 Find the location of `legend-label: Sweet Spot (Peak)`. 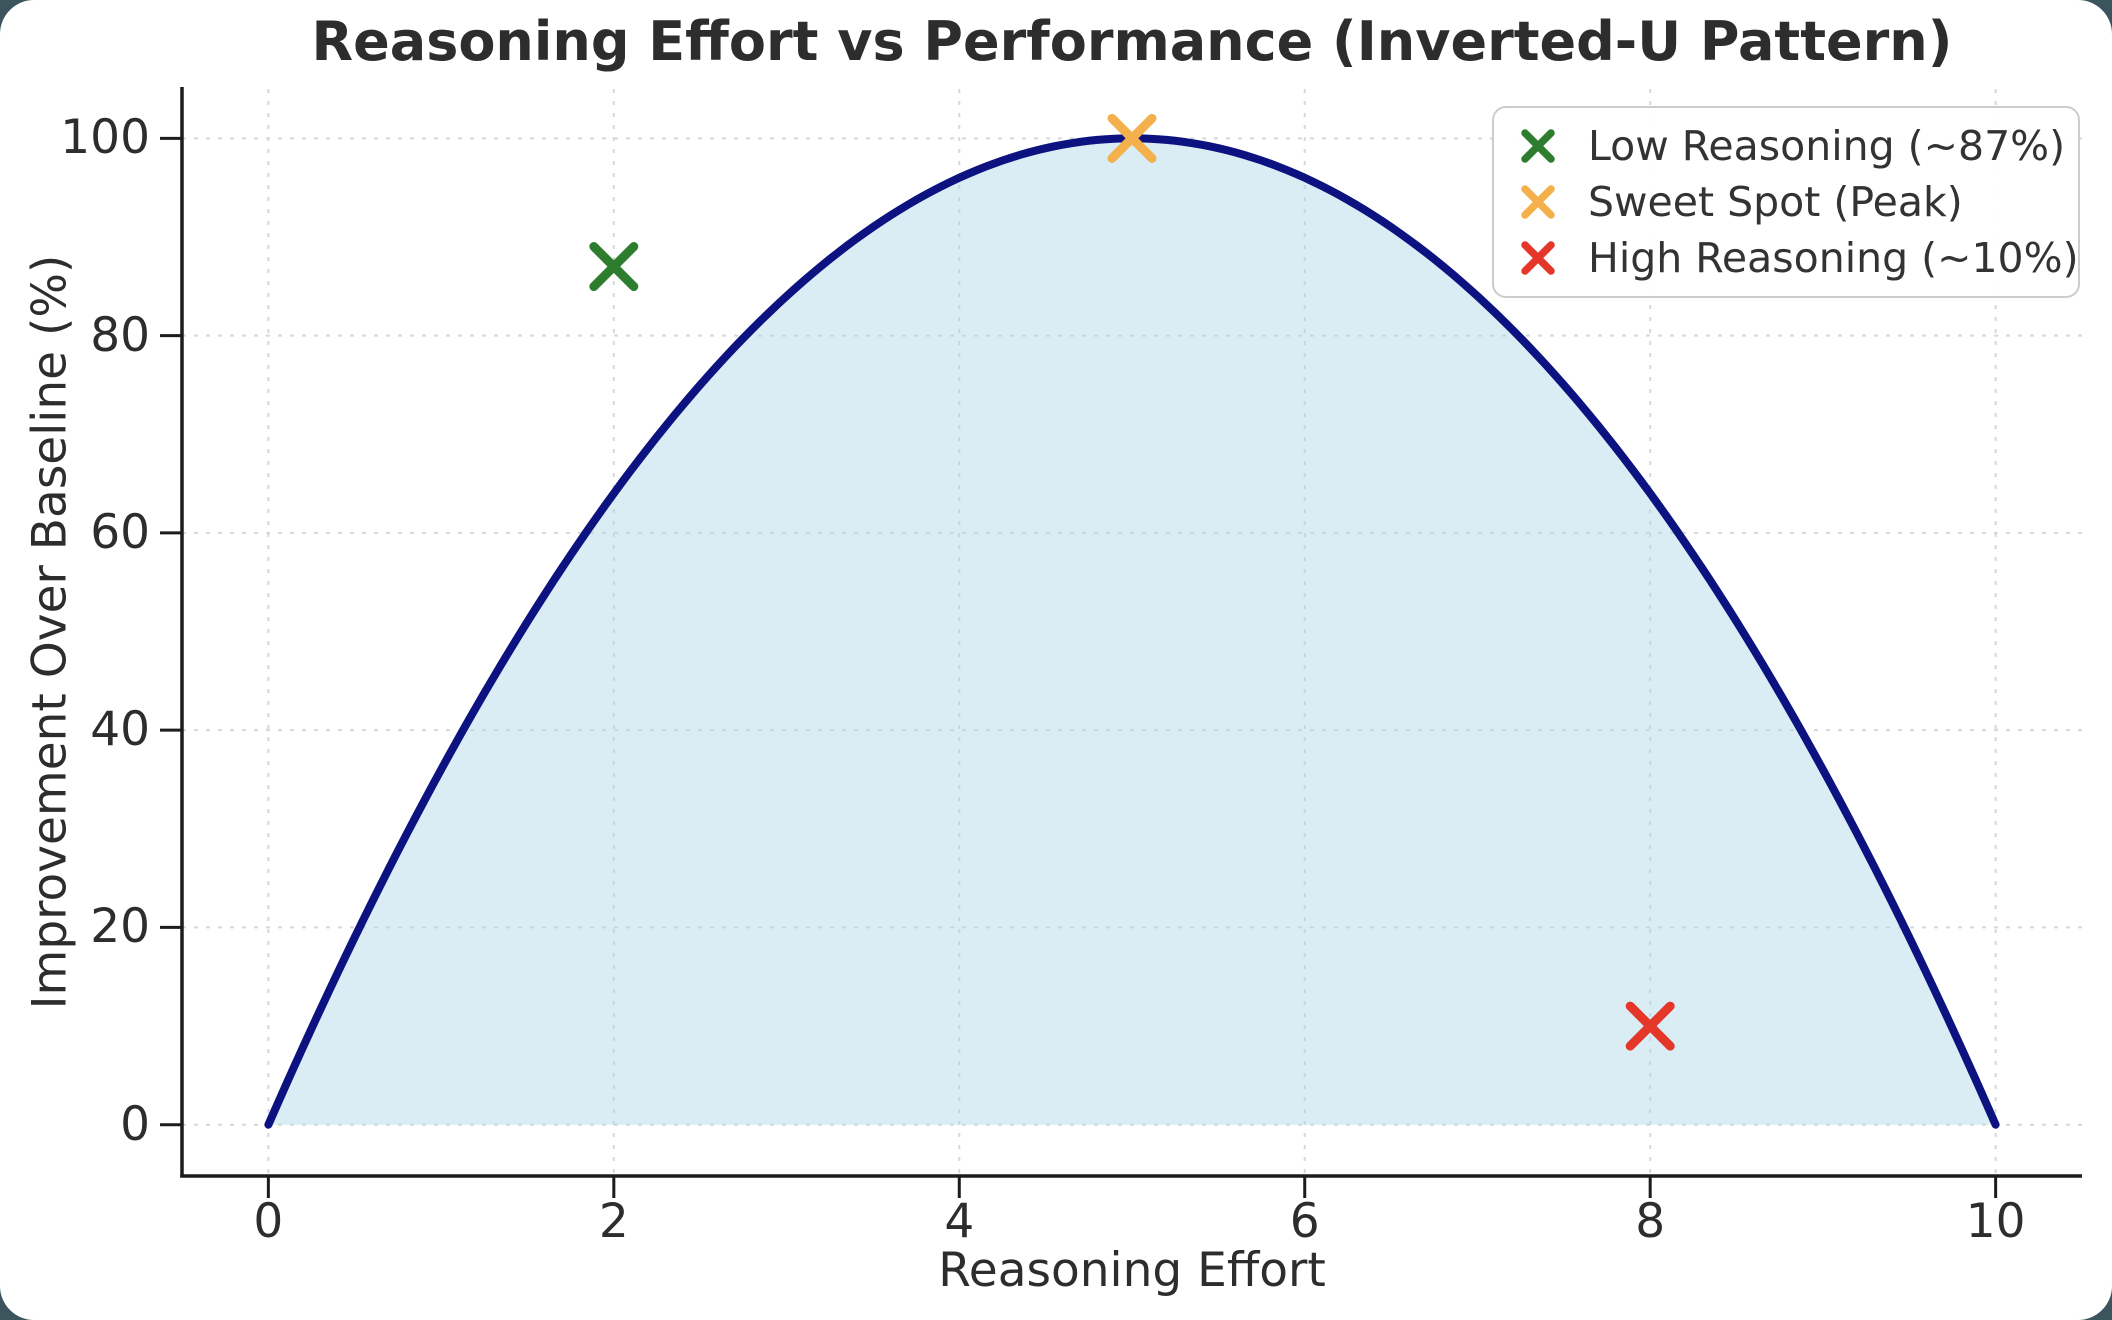

legend-label: Sweet Spot (Peak) is located at coordinates (1775, 202).